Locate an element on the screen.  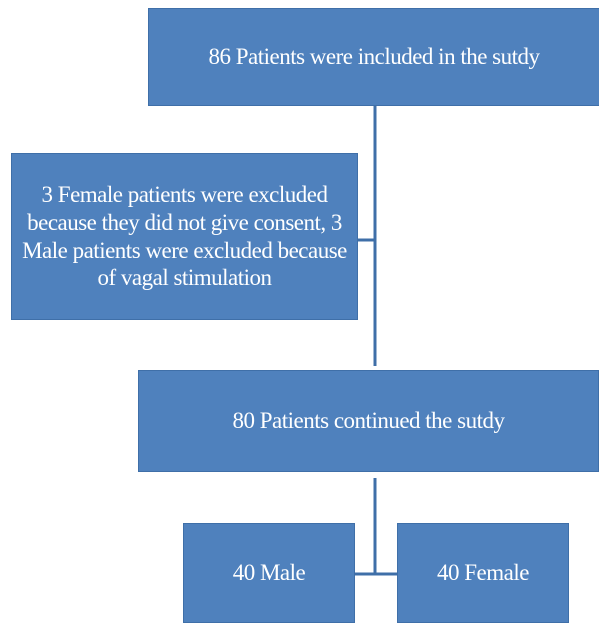
node: 40 Male is located at coordinates (269, 573).